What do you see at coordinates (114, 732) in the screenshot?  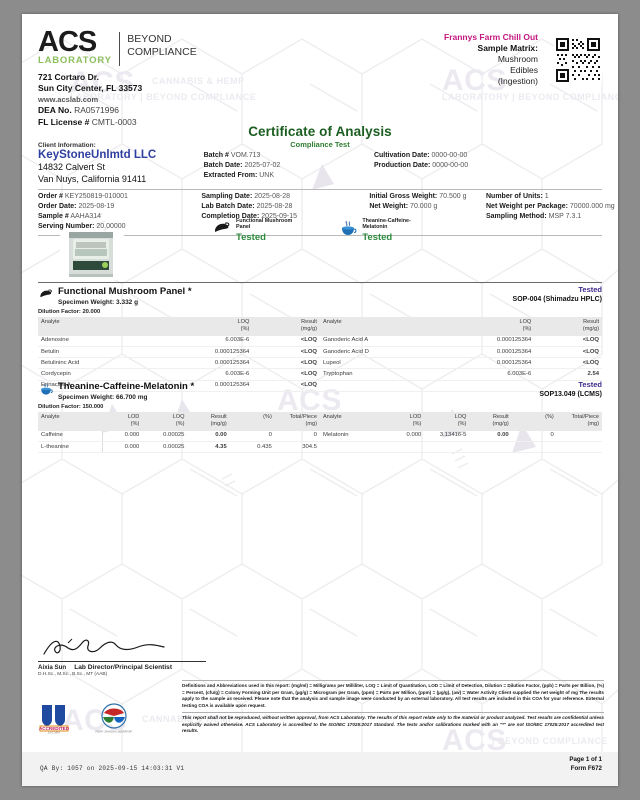 I see `svg-text: PERRY JOHNSON LABORATORY` at bounding box center [114, 732].